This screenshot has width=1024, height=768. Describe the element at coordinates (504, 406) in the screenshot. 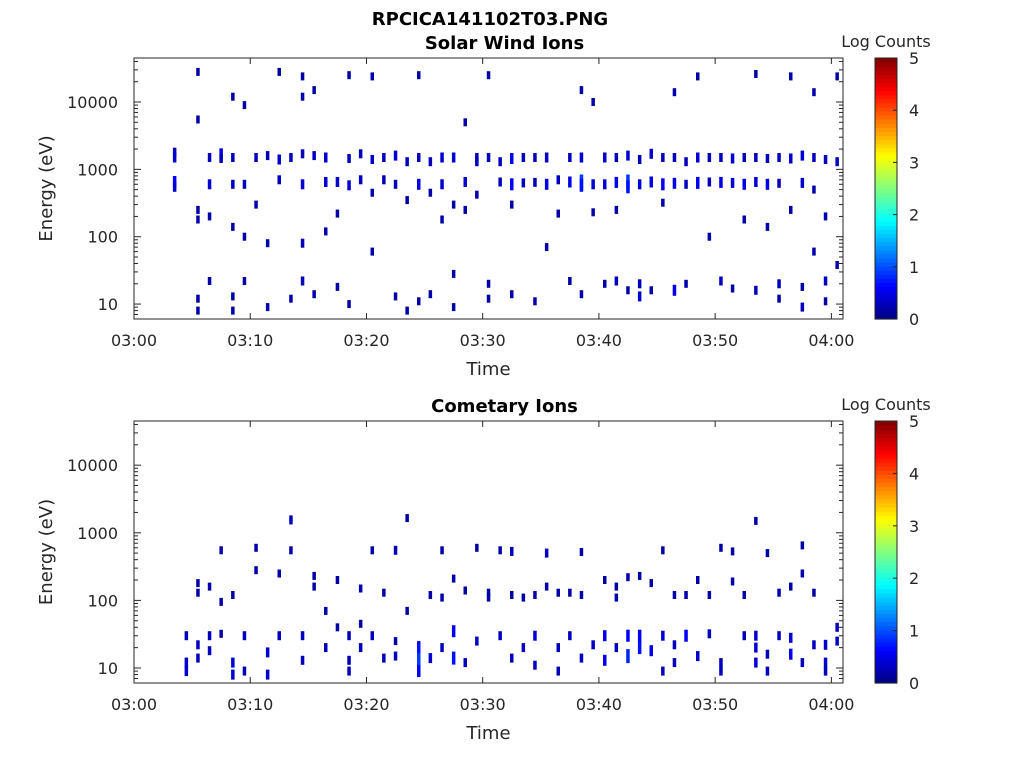

I see `chart-title: Cometary Ions` at that location.